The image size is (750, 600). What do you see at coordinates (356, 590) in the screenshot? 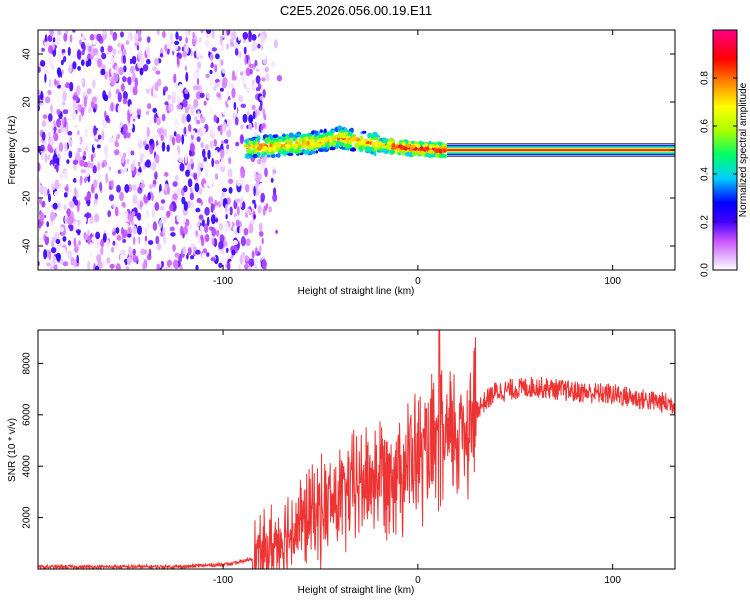
I see `snr-xlabel: Height of straight line (km)` at bounding box center [356, 590].